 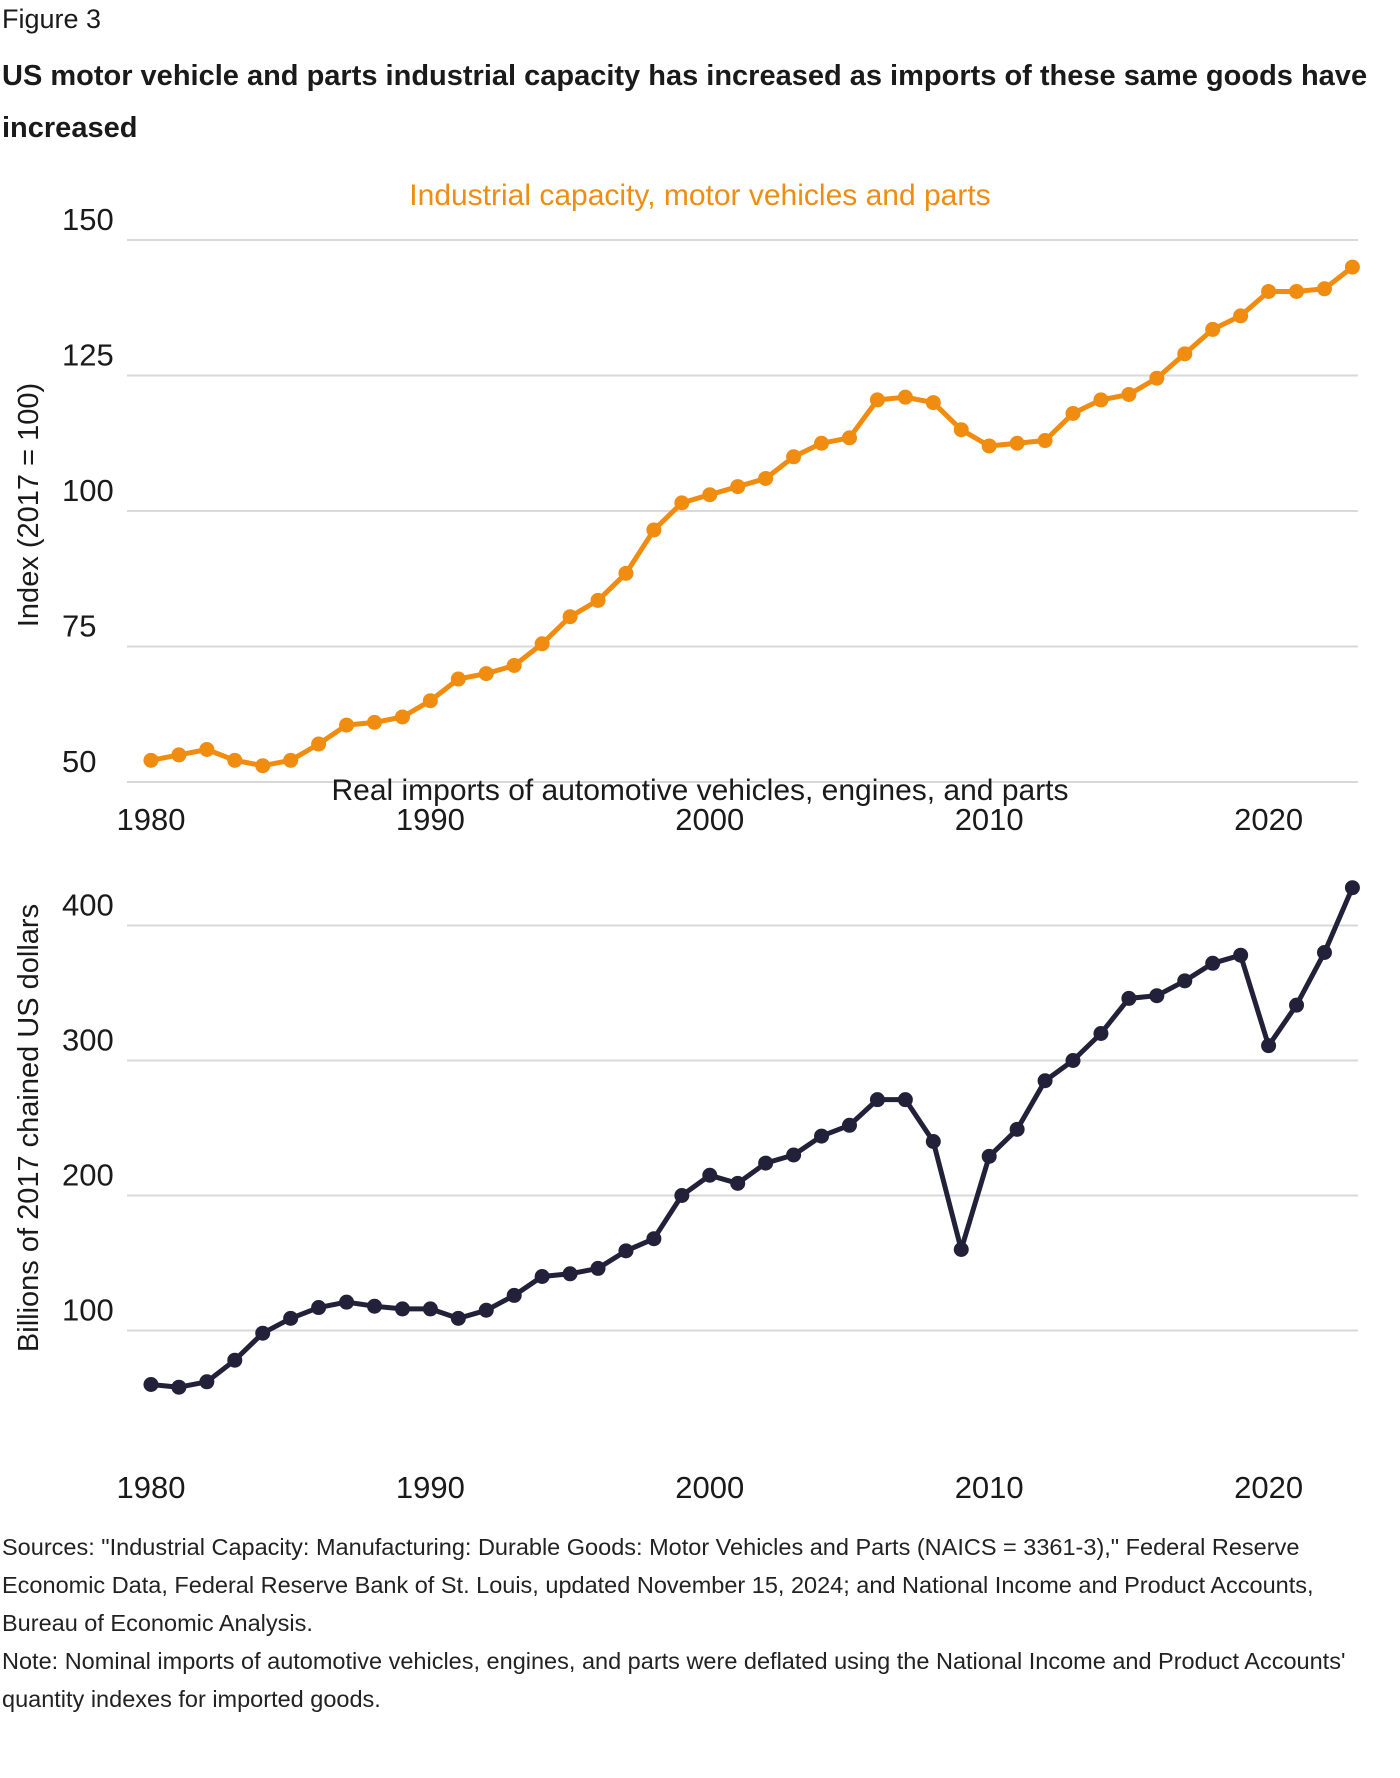 What do you see at coordinates (79, 761) in the screenshot?
I see `y-tick-label: 50` at bounding box center [79, 761].